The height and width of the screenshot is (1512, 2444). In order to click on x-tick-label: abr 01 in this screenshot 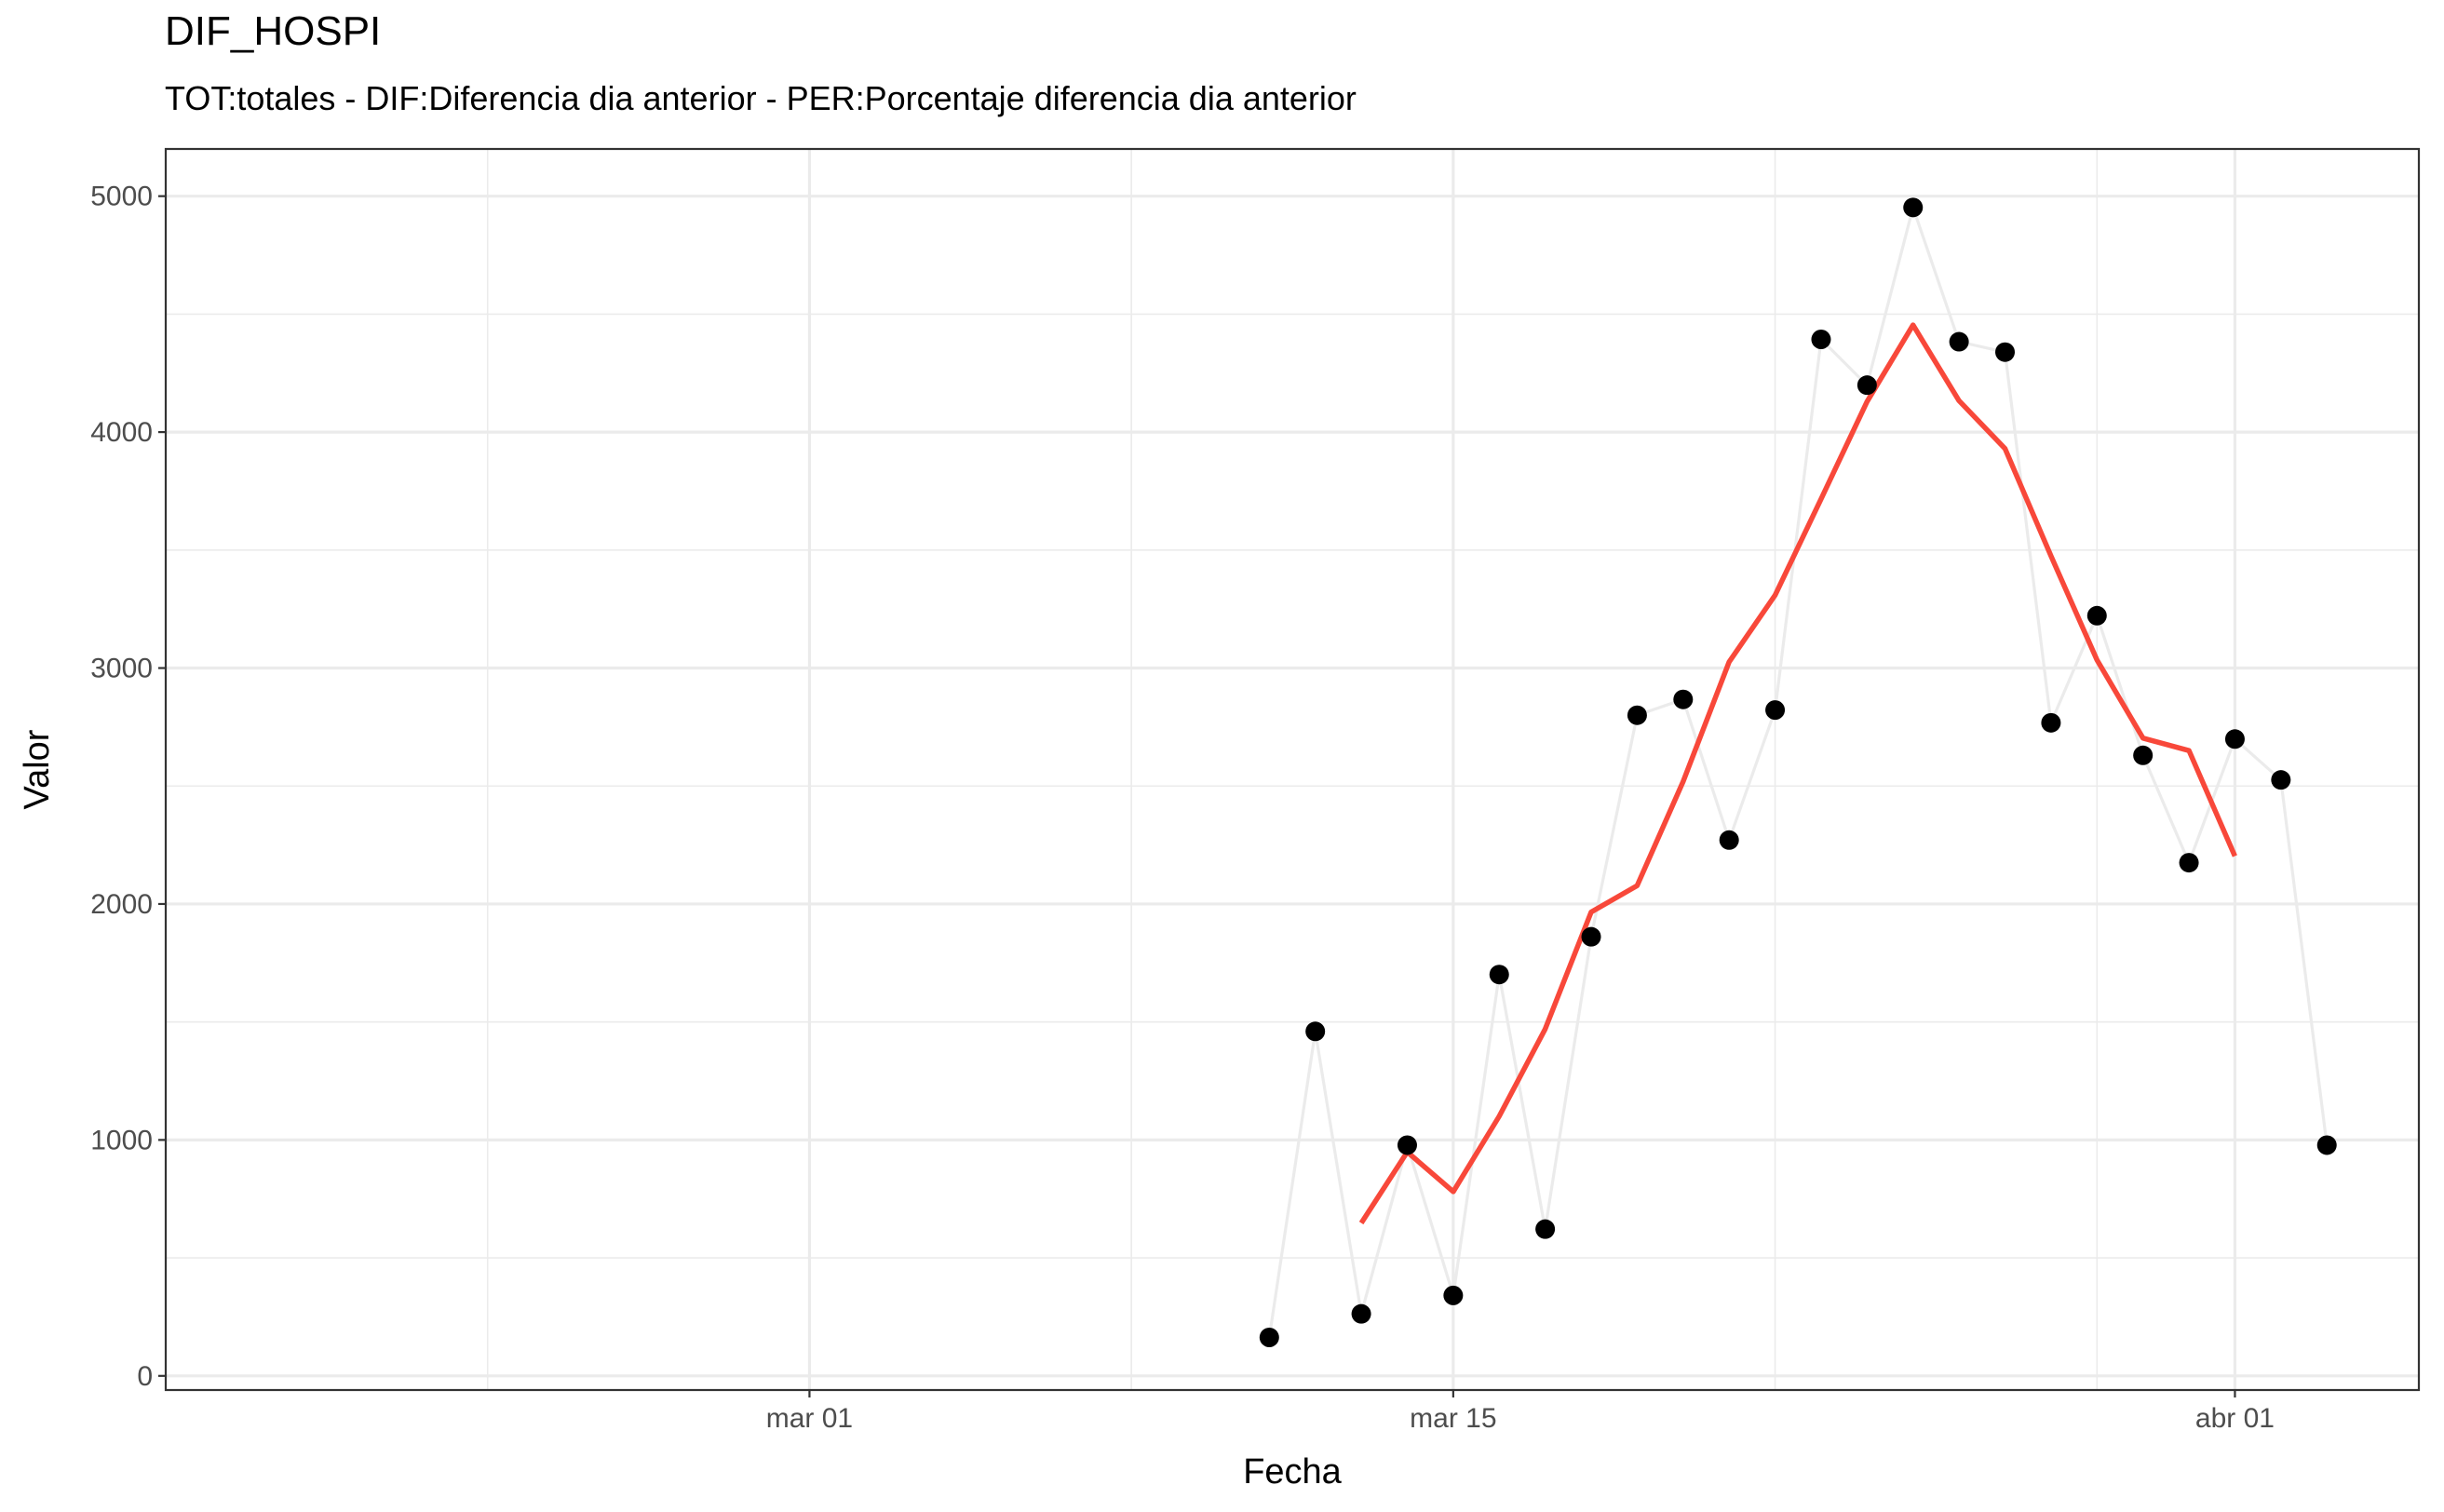, I will do `click(2235, 1418)`.